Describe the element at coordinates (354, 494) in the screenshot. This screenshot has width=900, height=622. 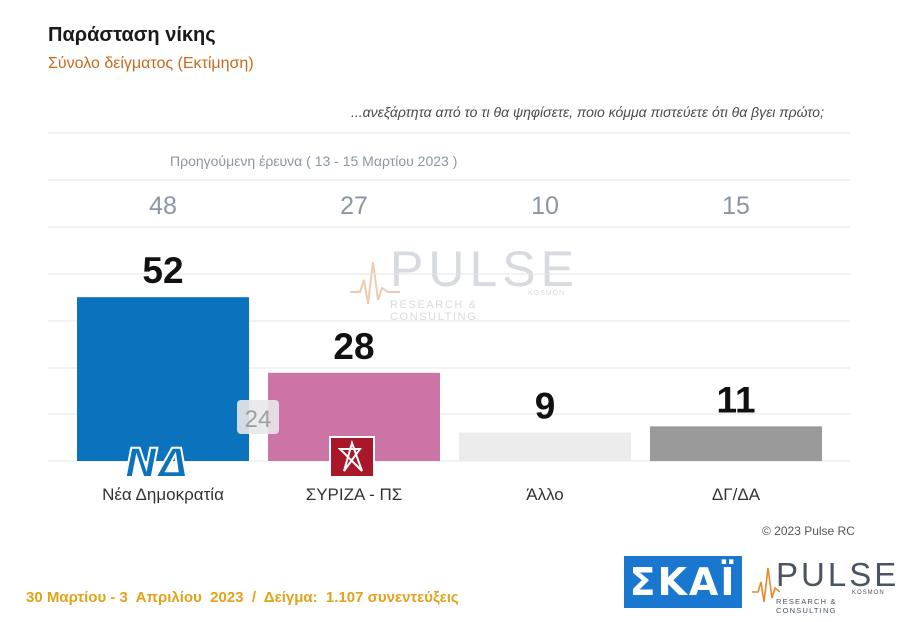
I see `category-label: ΣΥΡΙΖΑ - ΠΣ` at that location.